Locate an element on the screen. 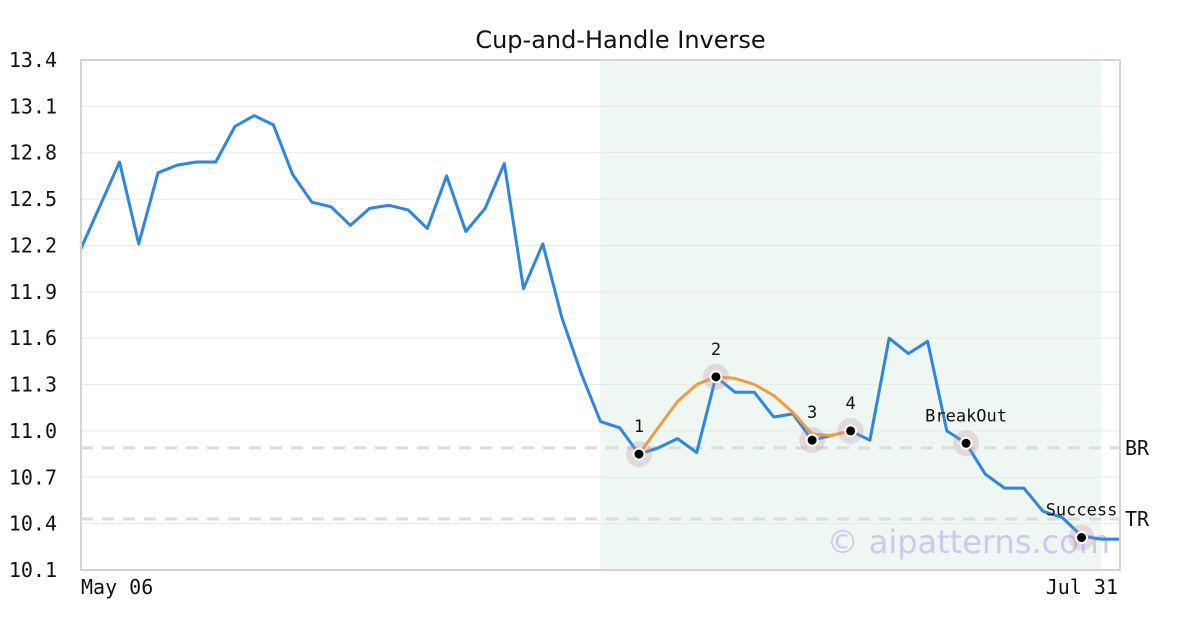 This screenshot has width=1200, height=630. y-tick-label: 10.1 is located at coordinates (33, 570).